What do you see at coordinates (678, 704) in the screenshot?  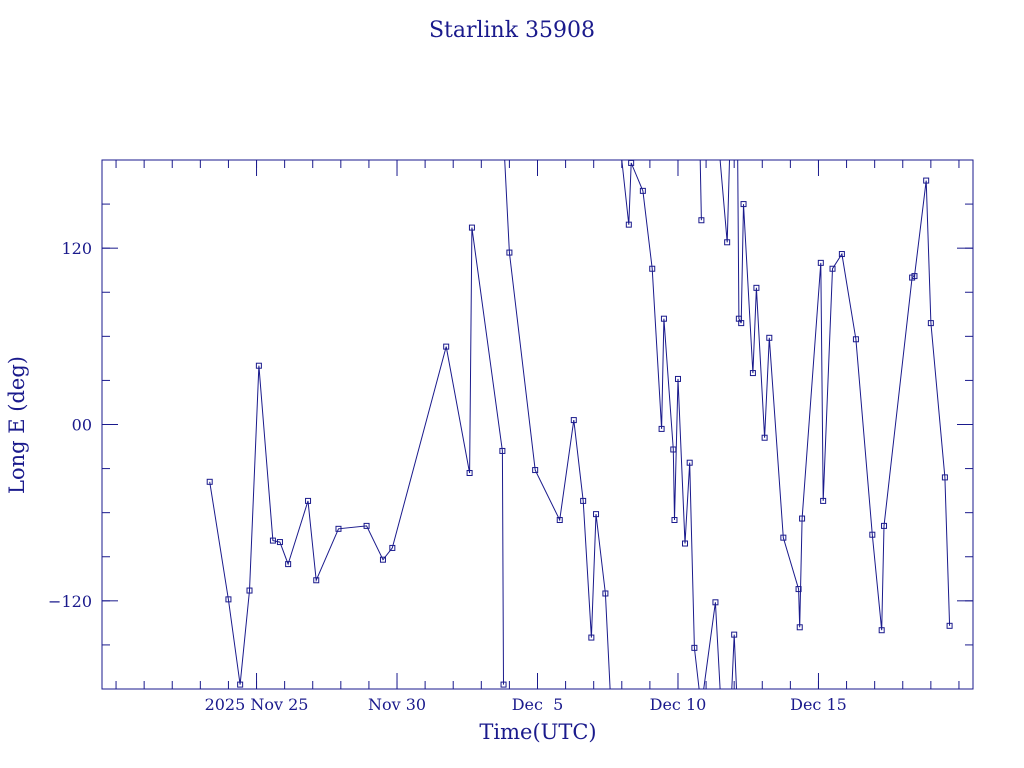 I see `x-tick-label: Dec 10` at bounding box center [678, 704].